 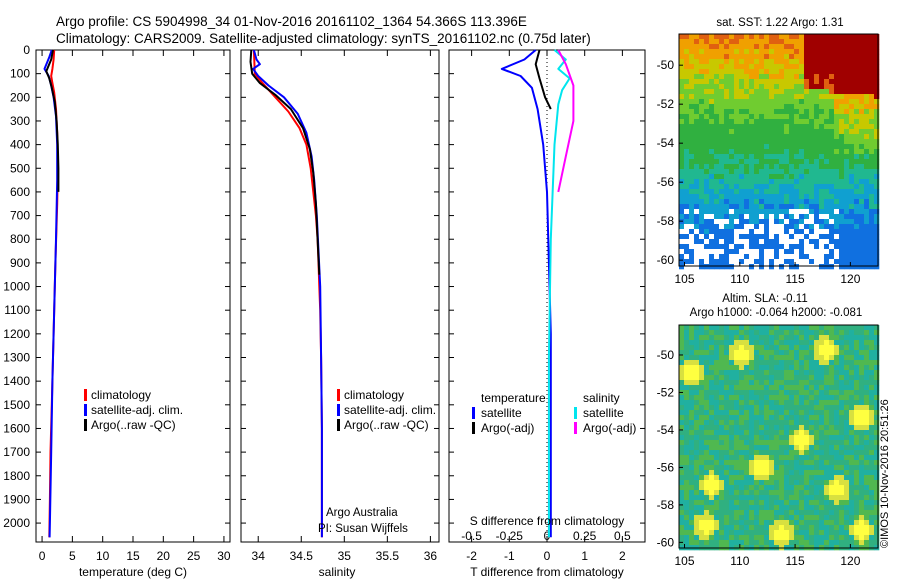 What do you see at coordinates (137, 410) in the screenshot?
I see `legend-label: satellite-adj. clim.` at bounding box center [137, 410].